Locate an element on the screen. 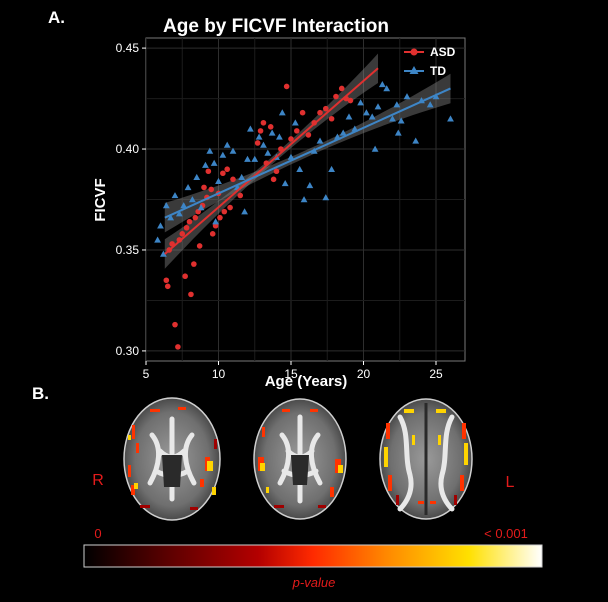  x-axis-label: Age (Years) is located at coordinates (306, 381).